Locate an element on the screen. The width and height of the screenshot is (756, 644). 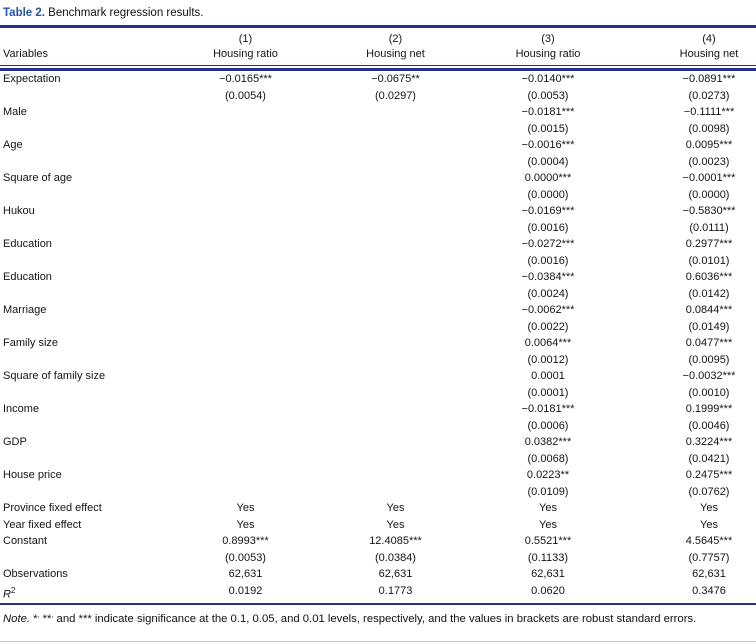
variables-header: Variables is located at coordinates (26, 54).